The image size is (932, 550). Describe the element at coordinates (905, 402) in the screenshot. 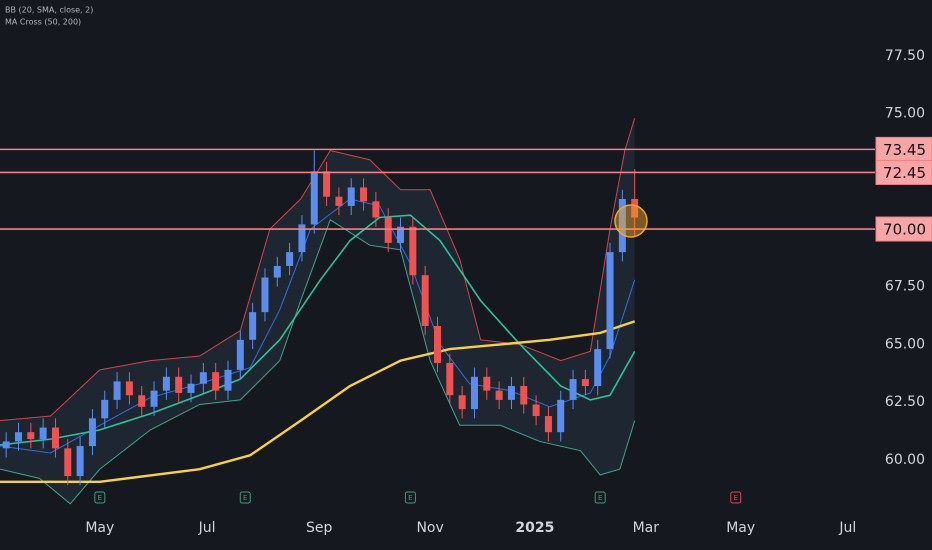

I see `y-tick-label: 62.50` at that location.